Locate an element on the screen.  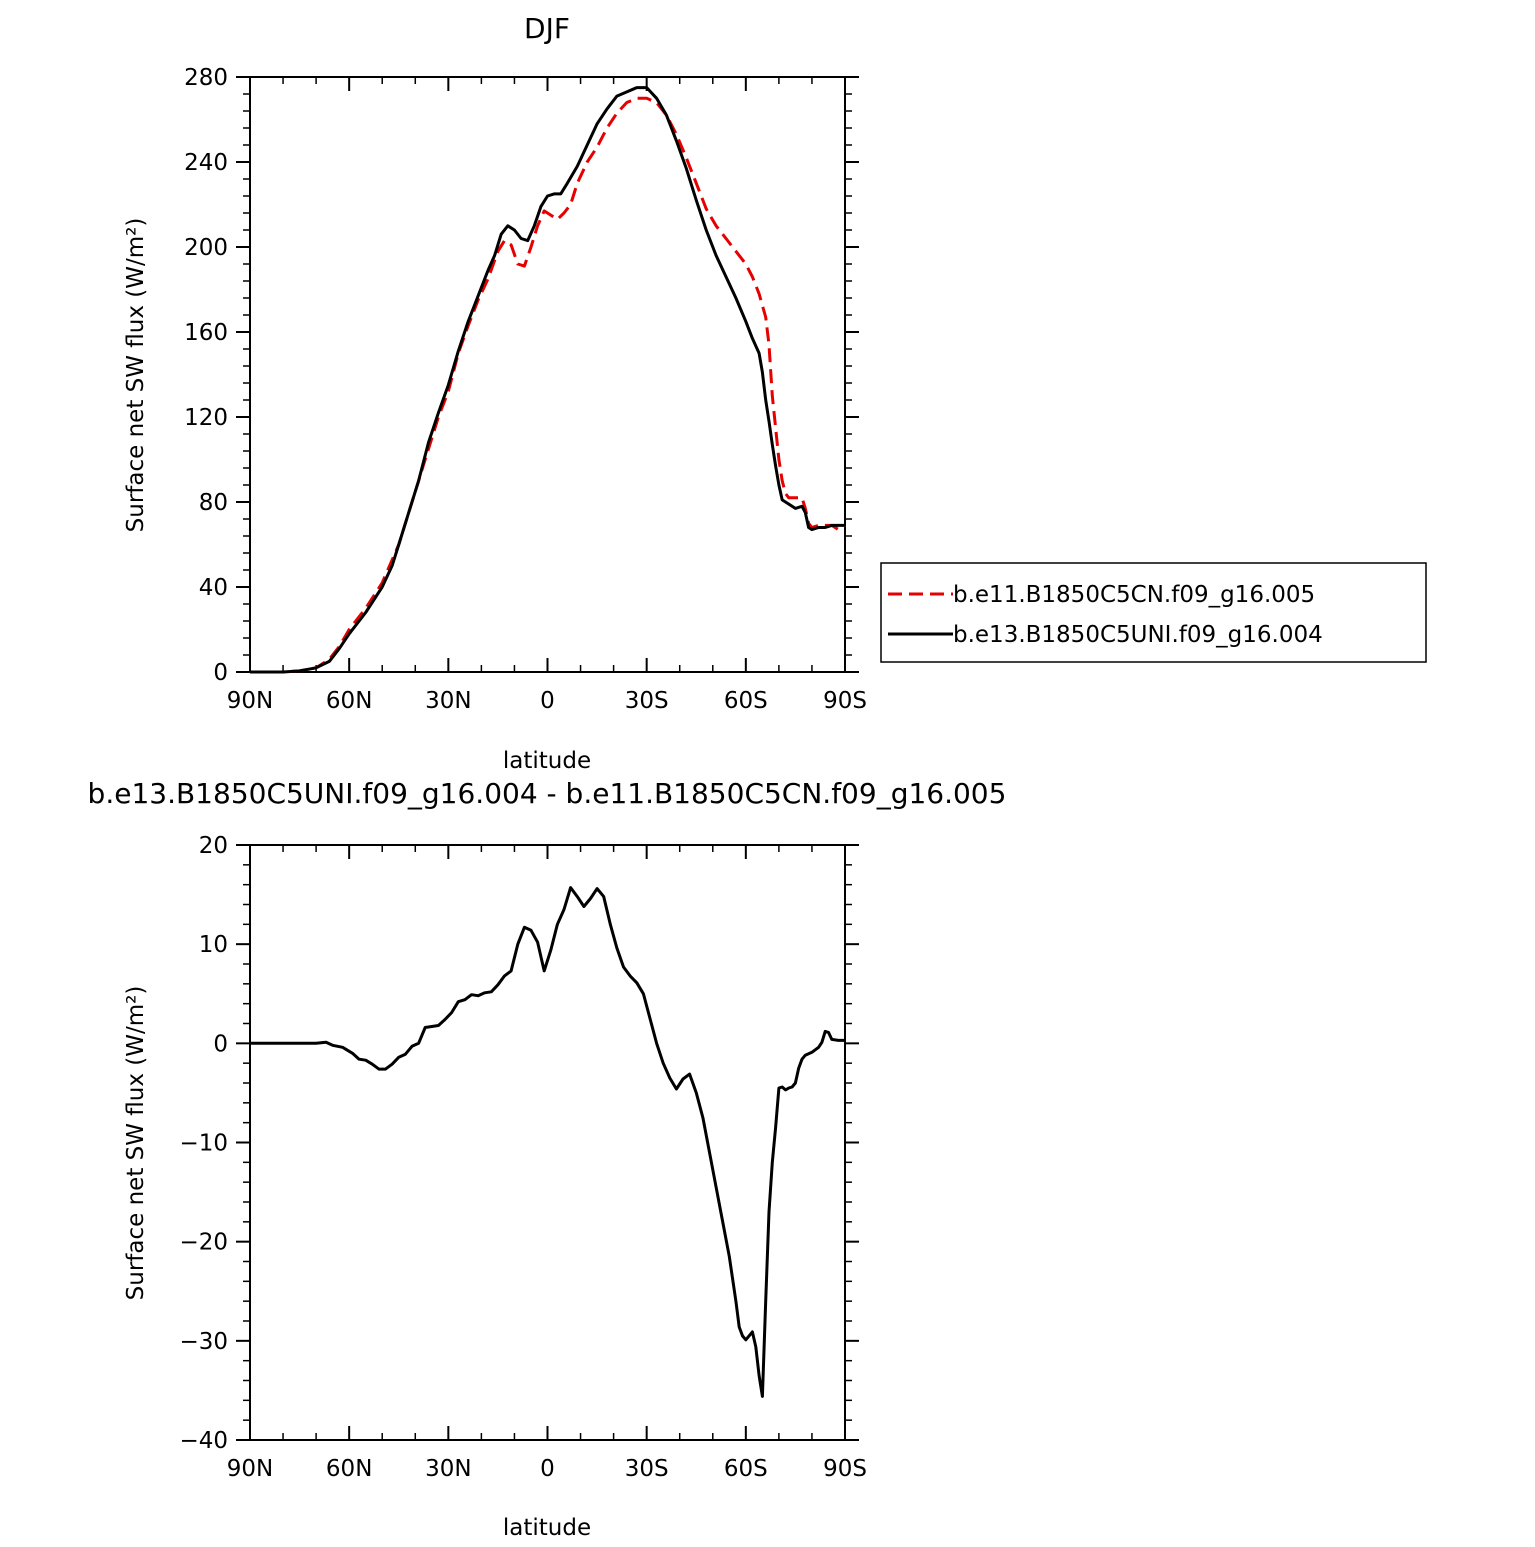
y-tick-label: −10 is located at coordinates (203, 1144).